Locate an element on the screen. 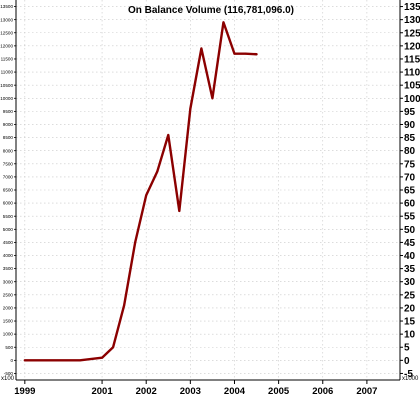 The width and height of the screenshot is (420, 400). right-tick-label: 135 is located at coordinates (412, 7).